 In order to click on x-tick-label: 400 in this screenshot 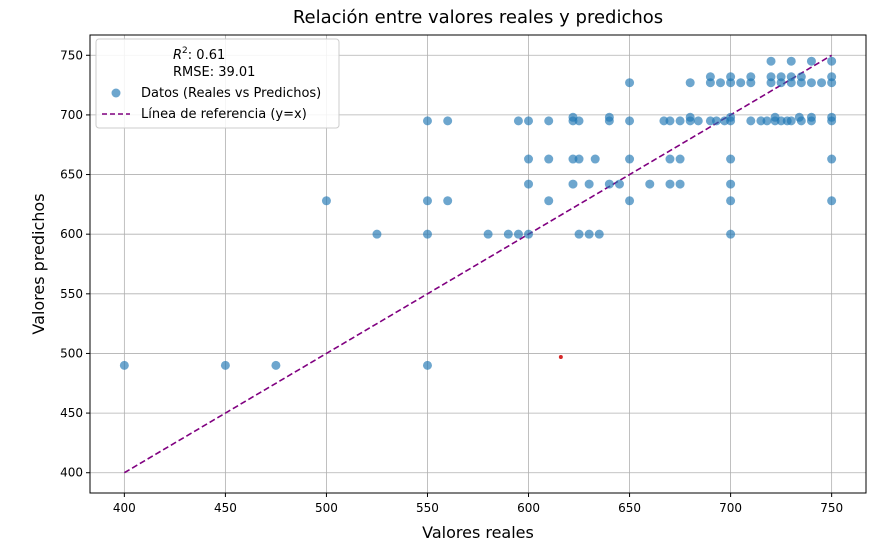, I will do `click(124, 508)`.